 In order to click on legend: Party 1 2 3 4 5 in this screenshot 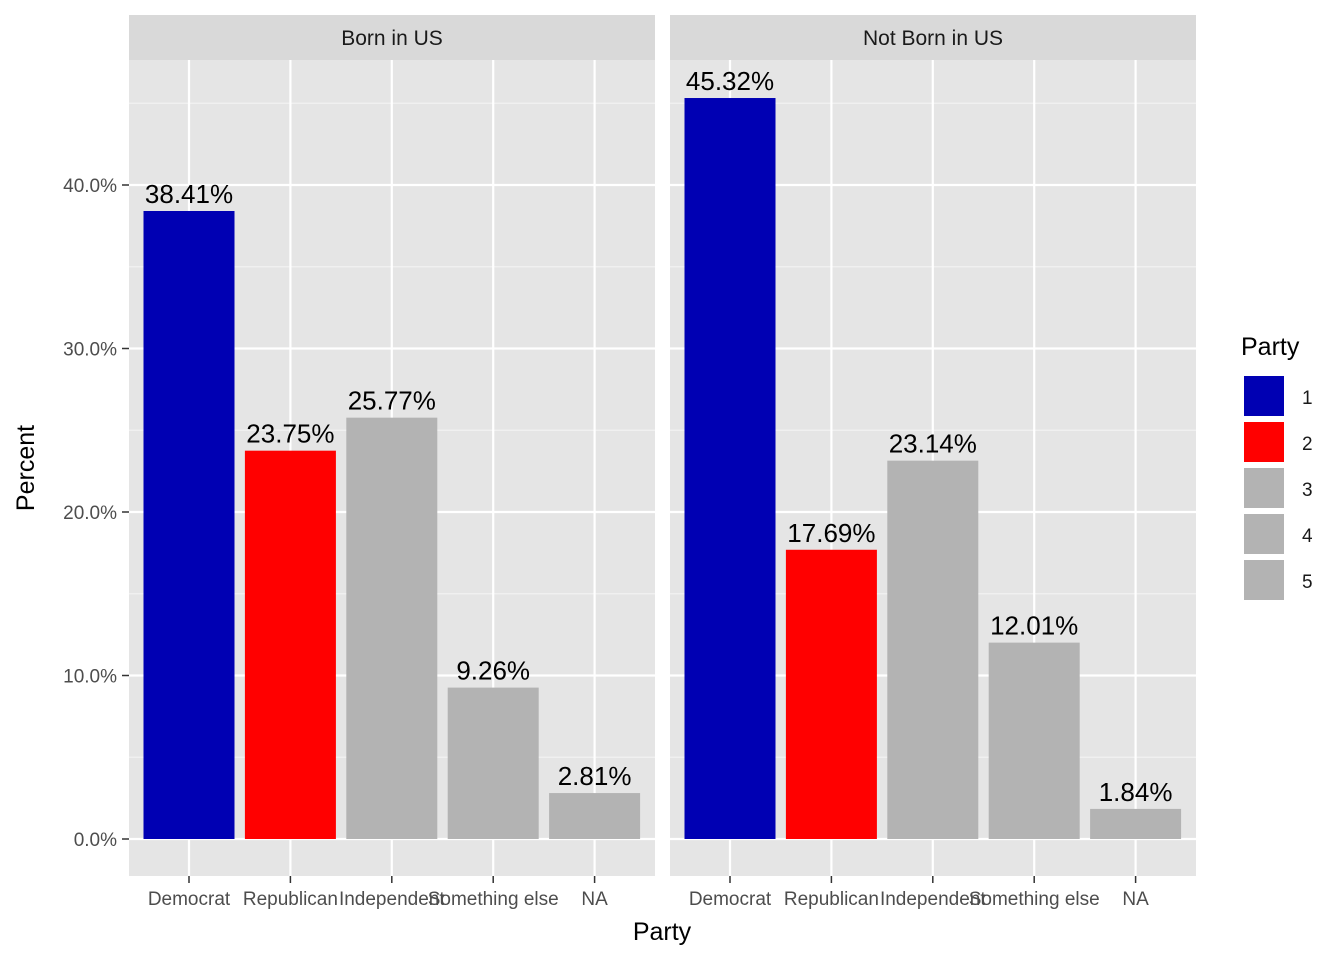, I will do `click(1277, 467)`.